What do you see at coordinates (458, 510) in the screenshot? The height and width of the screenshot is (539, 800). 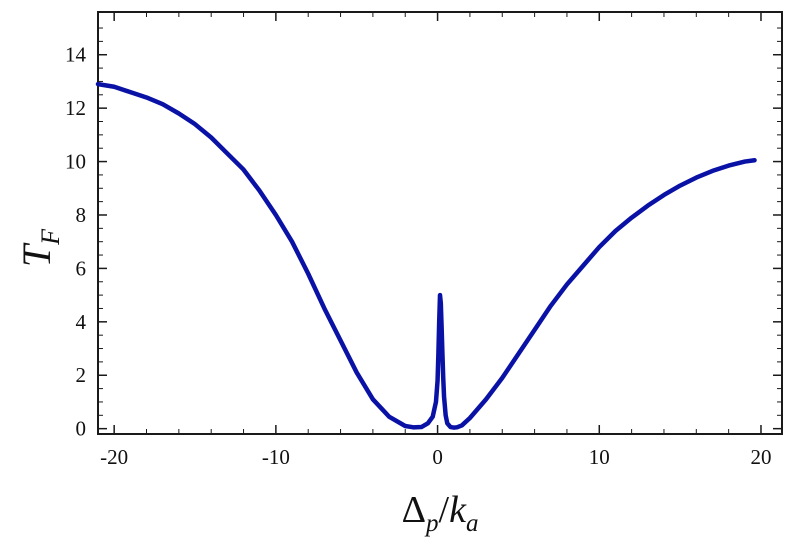 I see `x-axis-title-den: k` at bounding box center [458, 510].